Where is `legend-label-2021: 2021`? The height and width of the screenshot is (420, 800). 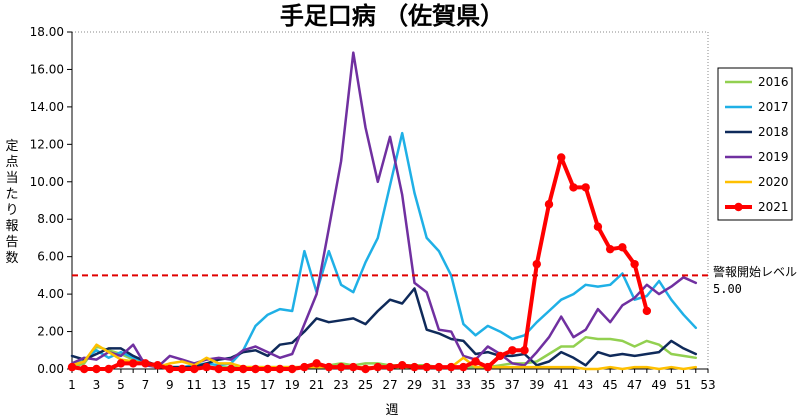
legend-label-2021: 2021 is located at coordinates (773, 207).